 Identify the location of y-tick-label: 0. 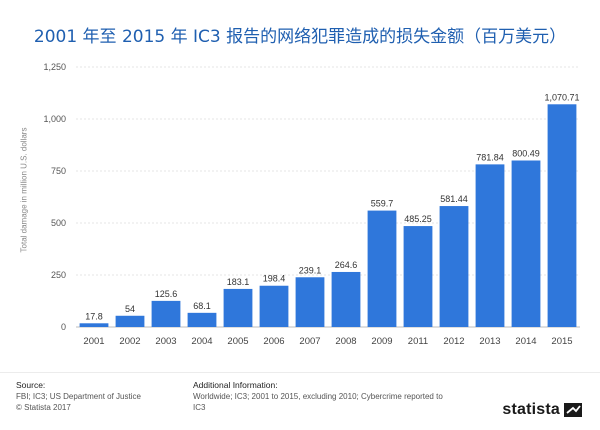
(63, 327).